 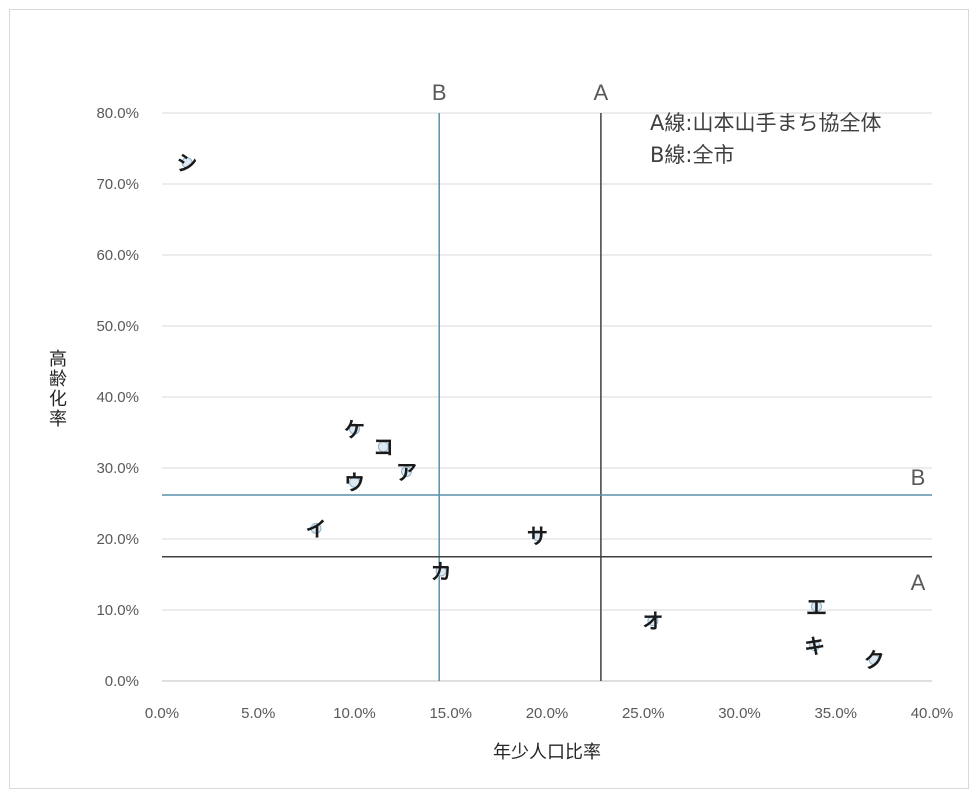 I want to click on y-tick-label-8: 80.0%, so click(x=117, y=113).